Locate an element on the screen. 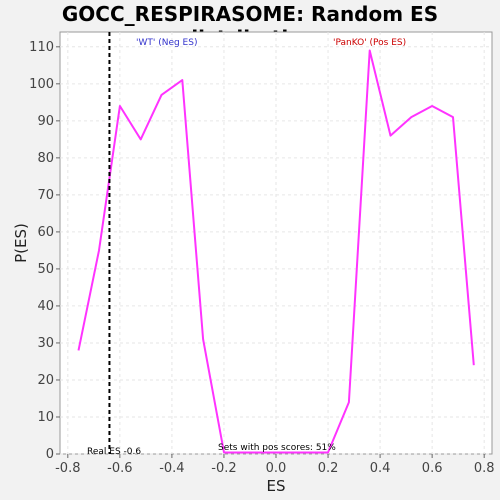 The height and width of the screenshot is (500, 500). pos-scores-label: Sets with pos scores: 51% is located at coordinates (277, 448).